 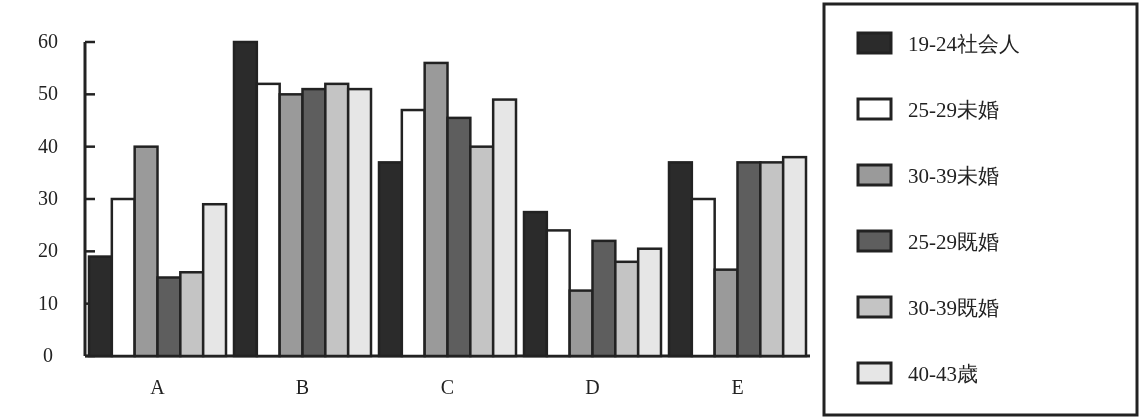 What do you see at coordinates (48, 41) in the screenshot?
I see `y-tick-label: 60` at bounding box center [48, 41].